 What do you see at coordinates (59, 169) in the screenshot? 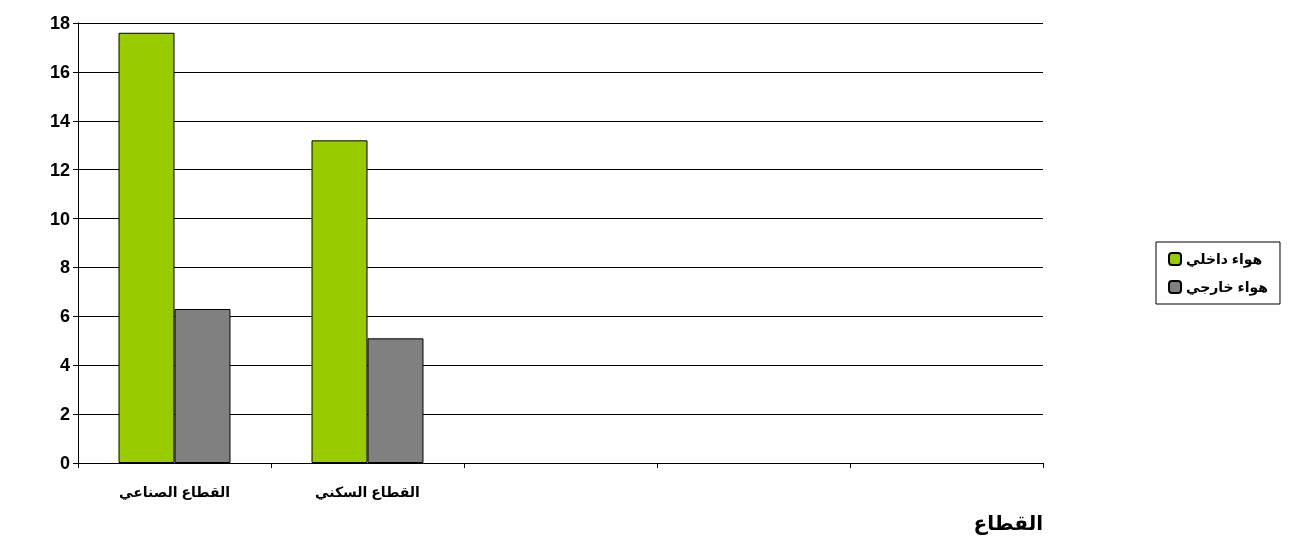
I see `y-tick-label: 12` at bounding box center [59, 169].